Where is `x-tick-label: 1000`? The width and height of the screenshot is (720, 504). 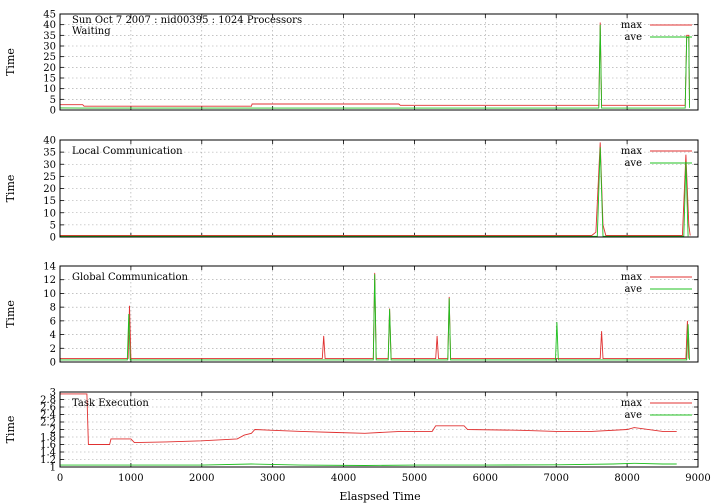 x-tick-label: 1000 is located at coordinates (130, 478).